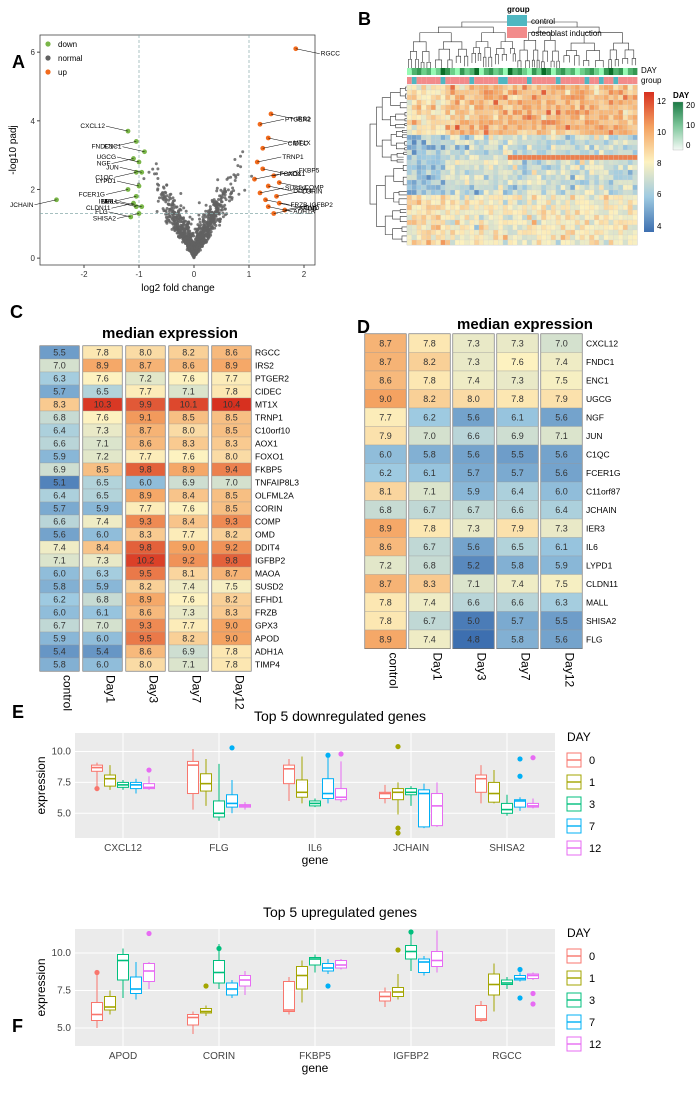 Image resolution: width=699 pixels, height=1101 pixels. Describe the element at coordinates (340, 912) in the screenshot. I see `box-f-title: Top 5 upregulated genes` at that location.